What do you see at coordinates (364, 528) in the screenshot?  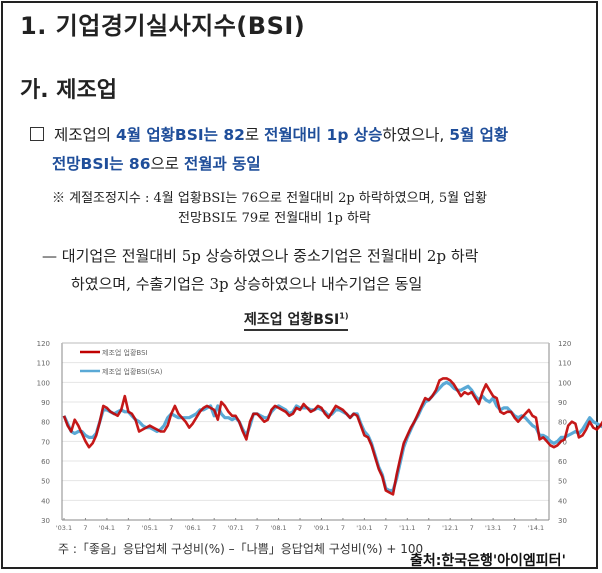 I see `x-tick-label: '10.1` at bounding box center [364, 528].